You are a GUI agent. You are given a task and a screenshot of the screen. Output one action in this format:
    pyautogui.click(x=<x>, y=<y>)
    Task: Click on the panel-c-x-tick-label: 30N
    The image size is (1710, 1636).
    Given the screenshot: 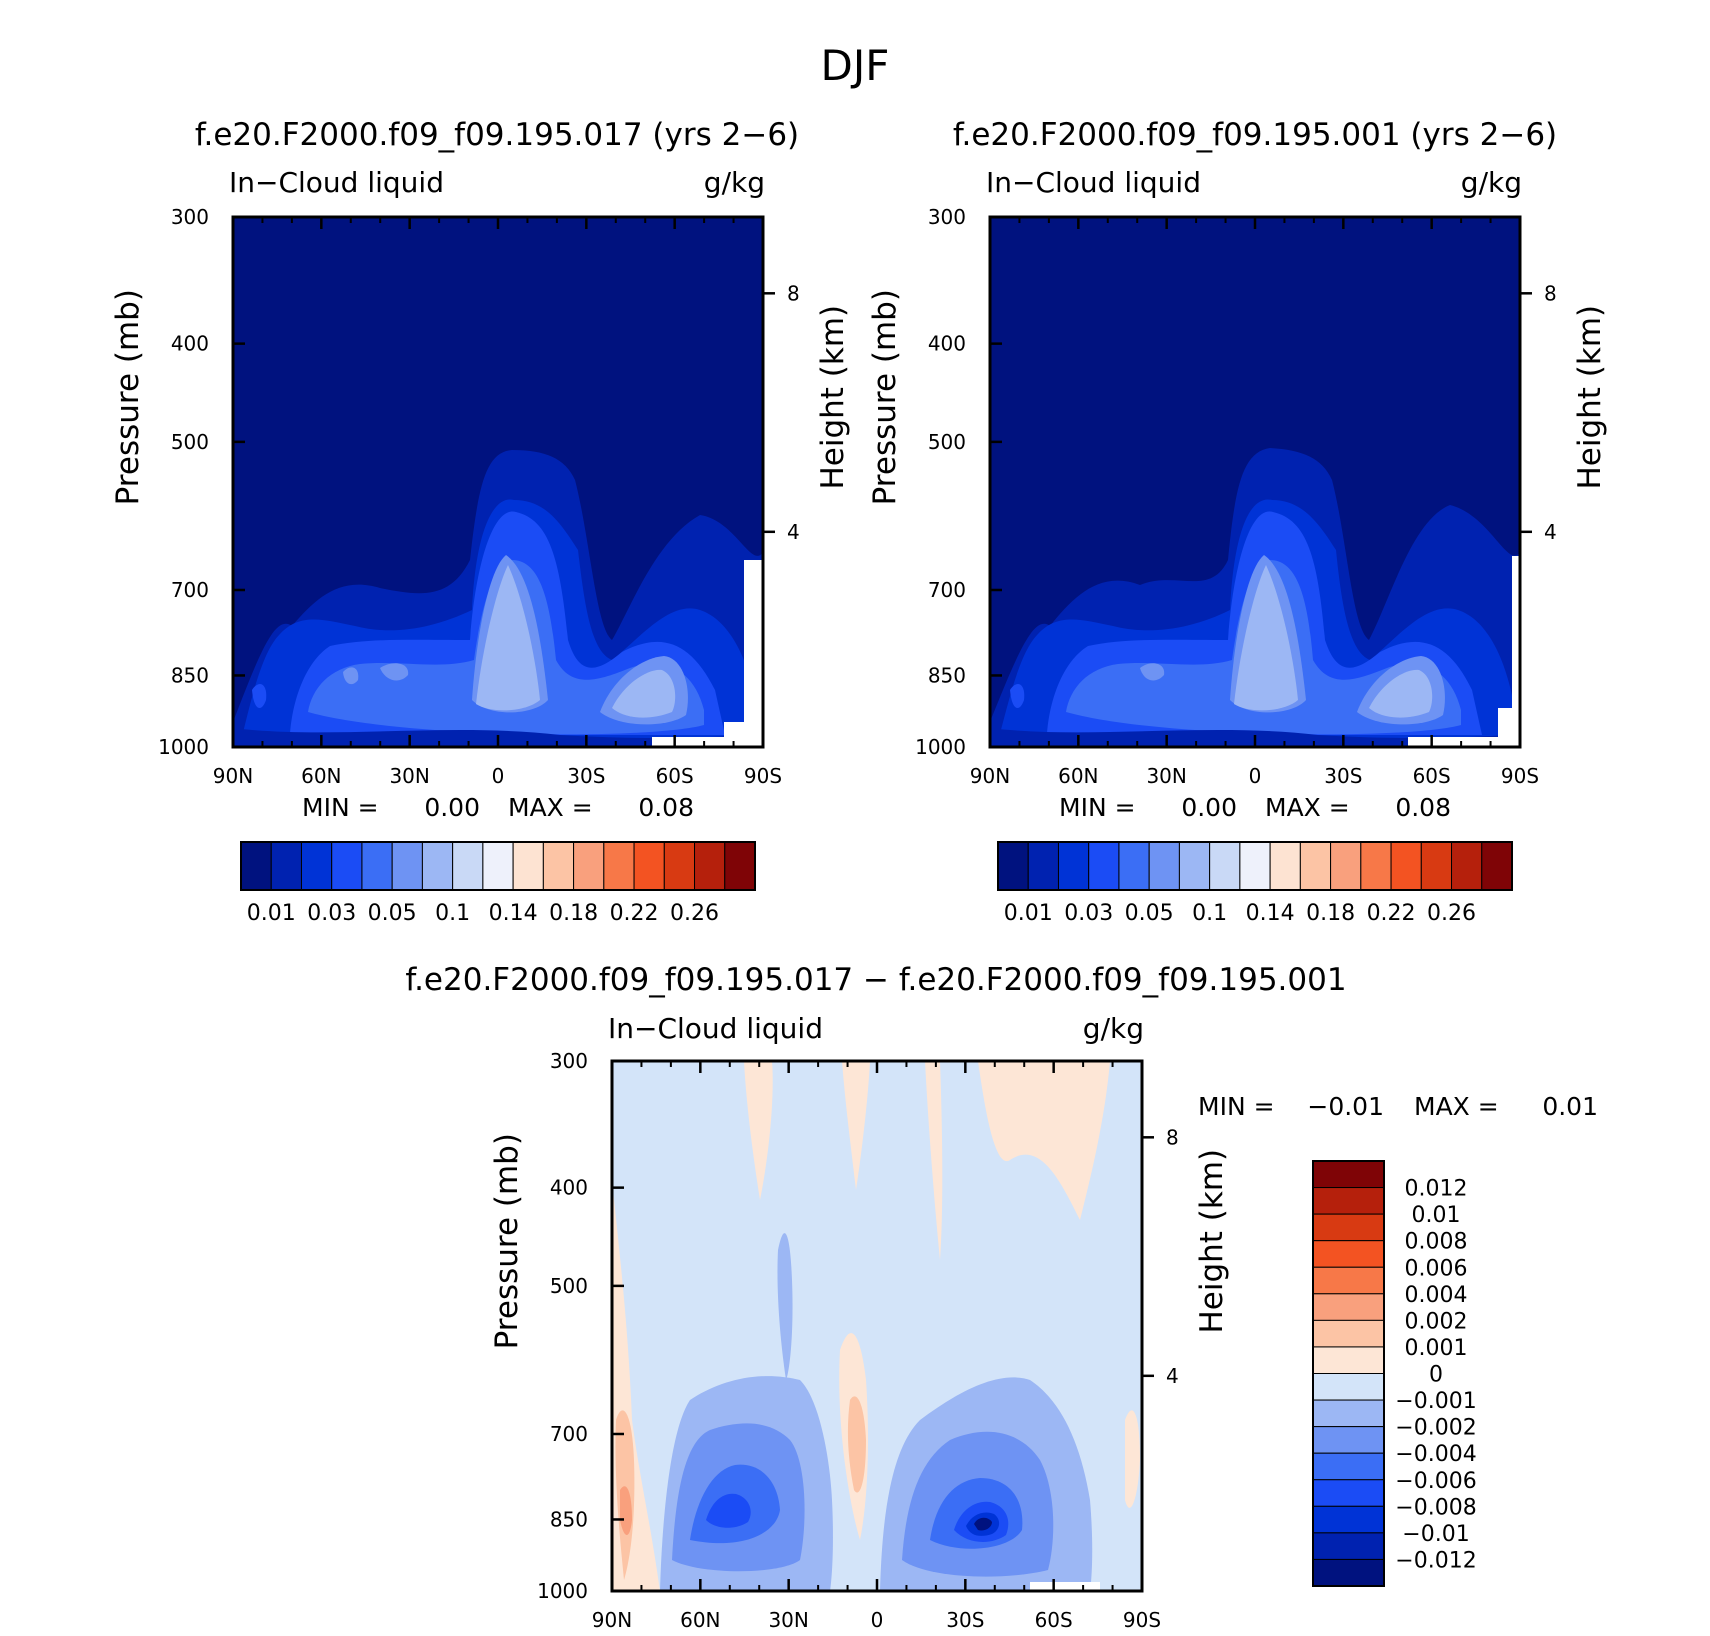 What is the action you would take?
    pyautogui.click(x=788, y=1620)
    